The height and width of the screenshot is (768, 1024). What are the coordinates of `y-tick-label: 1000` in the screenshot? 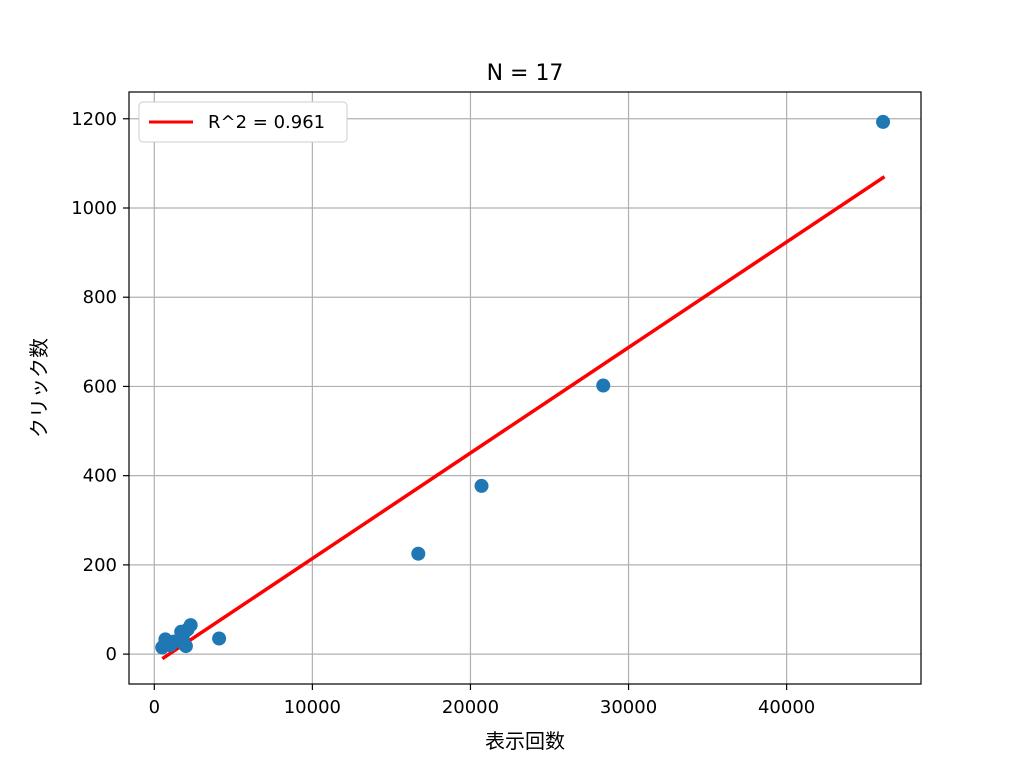 It's located at (94, 208).